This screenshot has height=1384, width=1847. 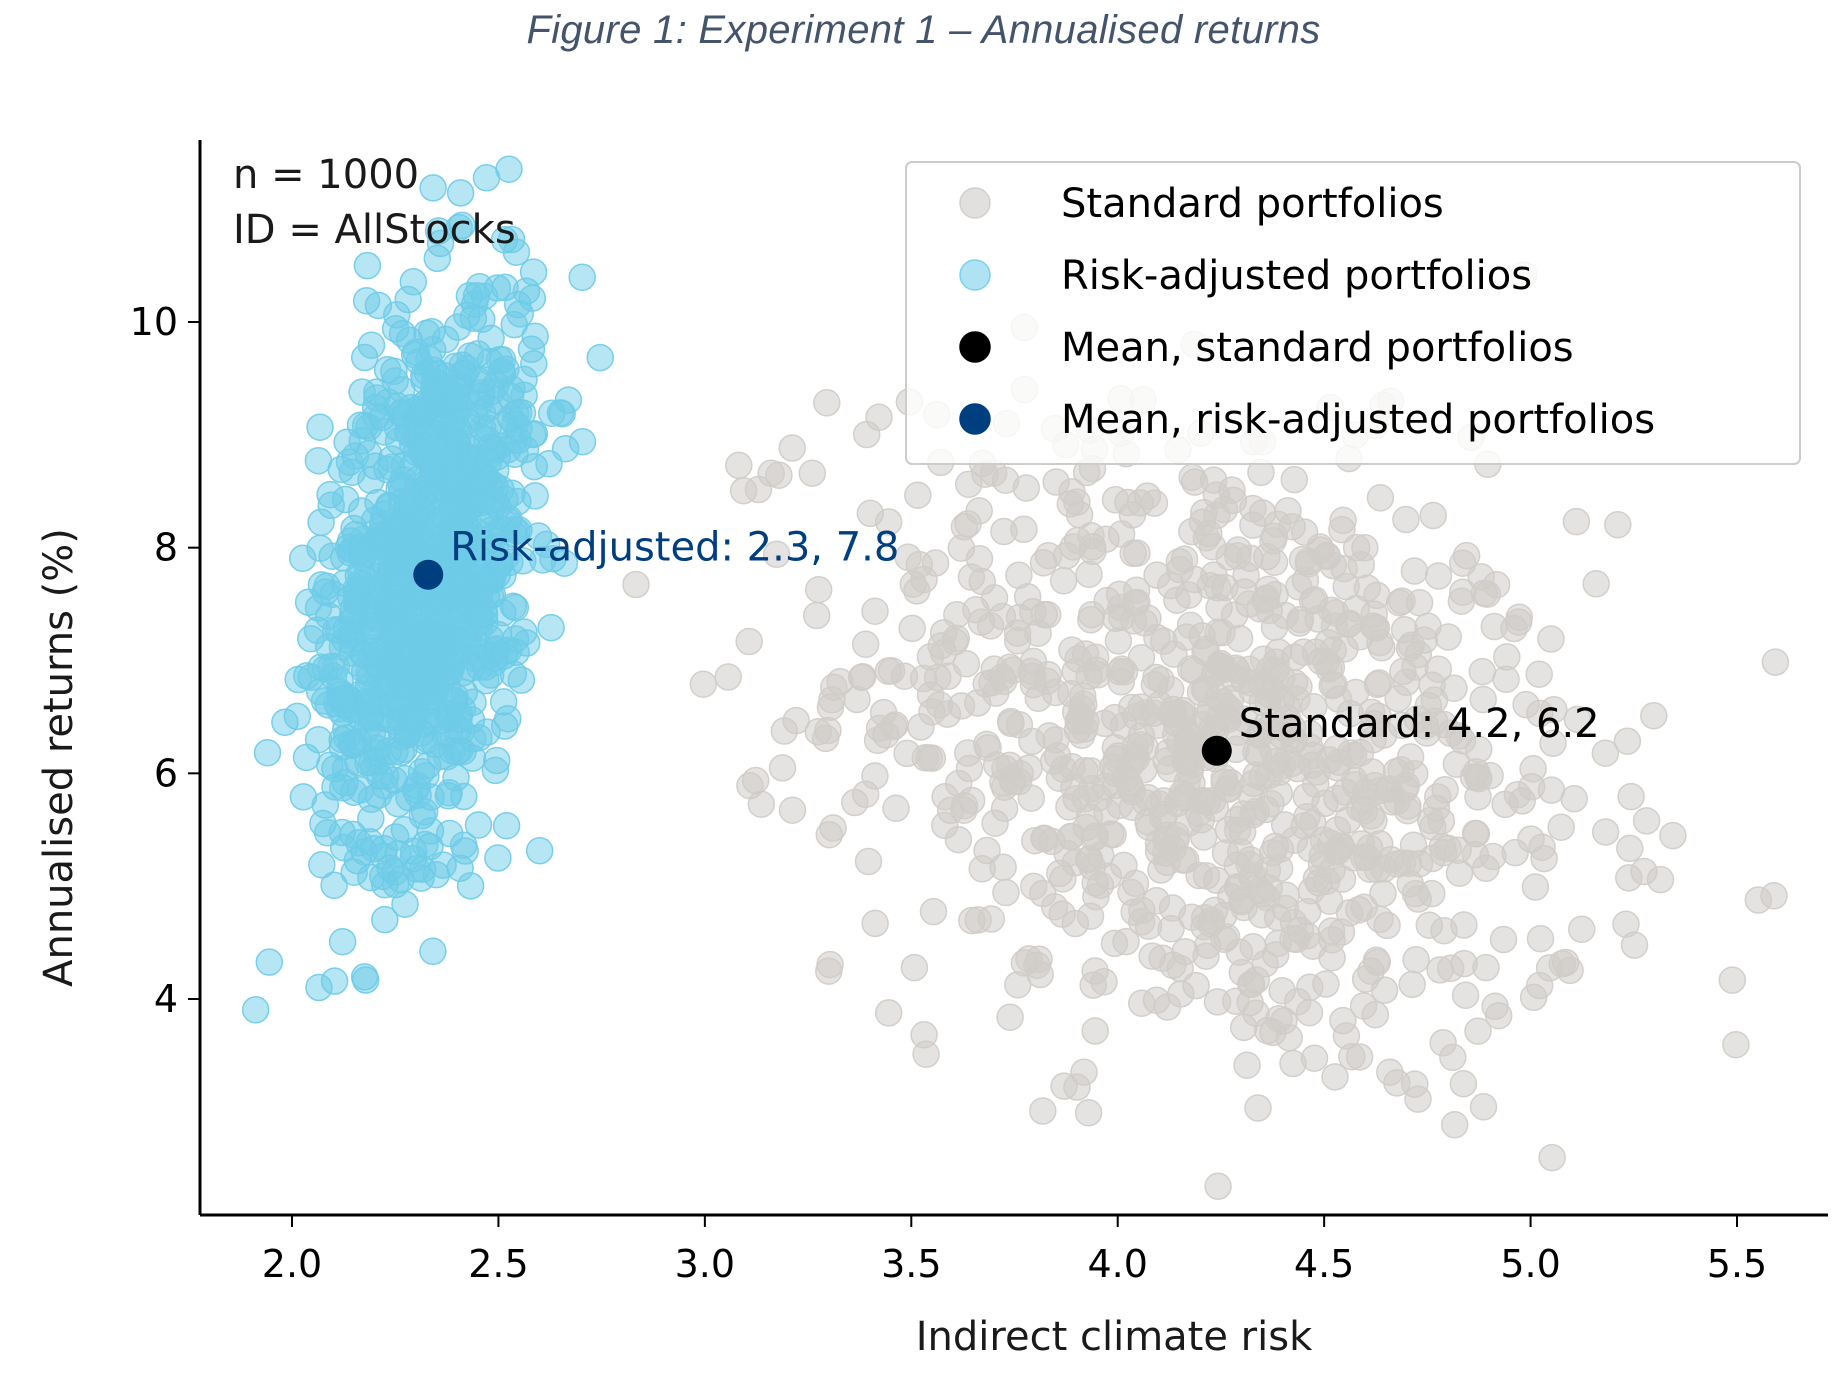 I want to click on x-tick-label: 3.5, so click(x=911, y=1264).